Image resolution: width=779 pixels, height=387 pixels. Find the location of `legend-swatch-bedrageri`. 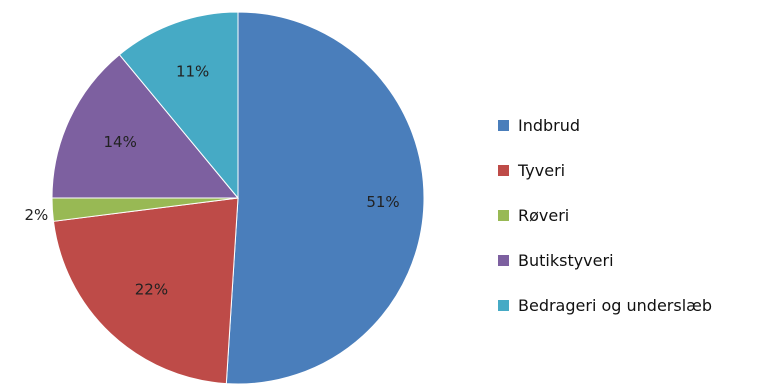

legend-swatch-bedrageri is located at coordinates (503, 305).